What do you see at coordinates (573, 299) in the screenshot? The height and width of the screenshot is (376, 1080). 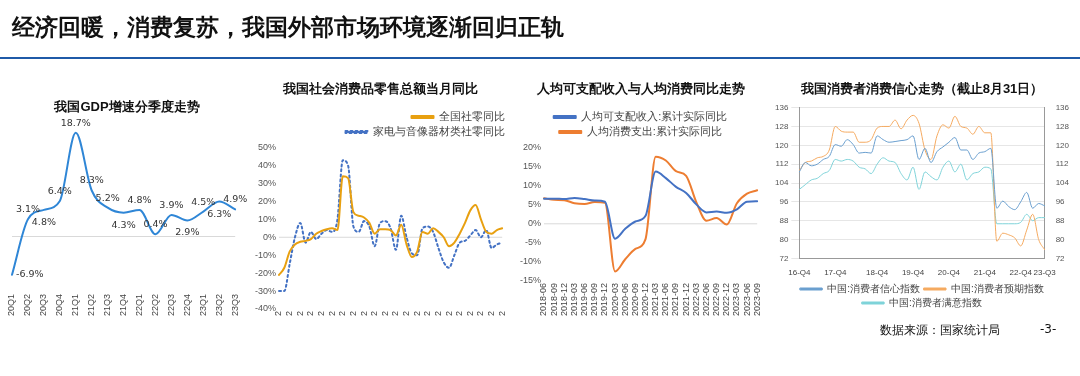 I see `x-tick-label: 2019-03` at bounding box center [573, 299].